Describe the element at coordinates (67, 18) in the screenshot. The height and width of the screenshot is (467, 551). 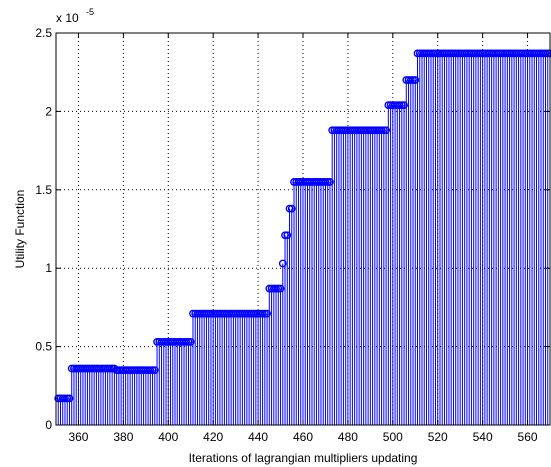
I see `y-scale-label: x 10` at that location.